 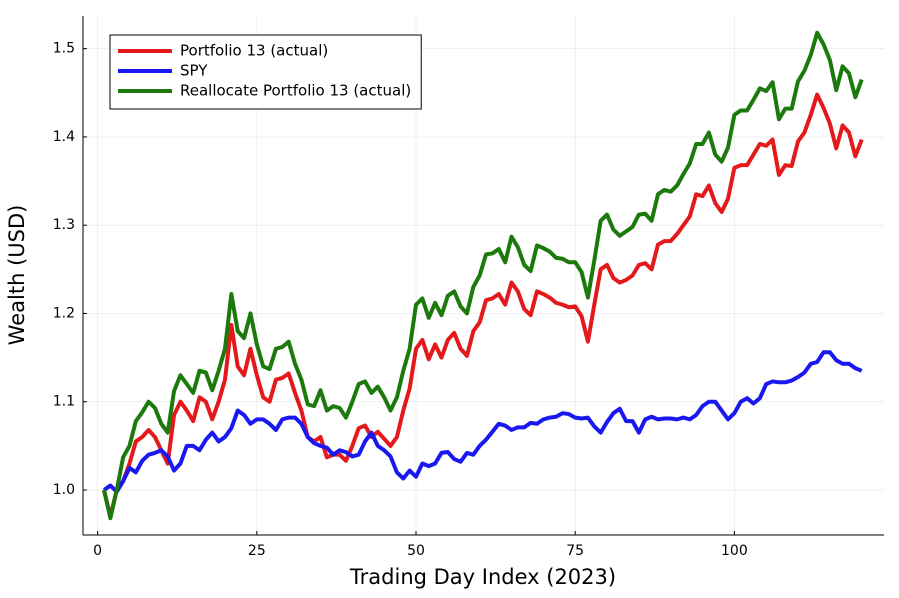 I want to click on x-axis-title: Trading Day Index (2023), so click(x=482, y=577).